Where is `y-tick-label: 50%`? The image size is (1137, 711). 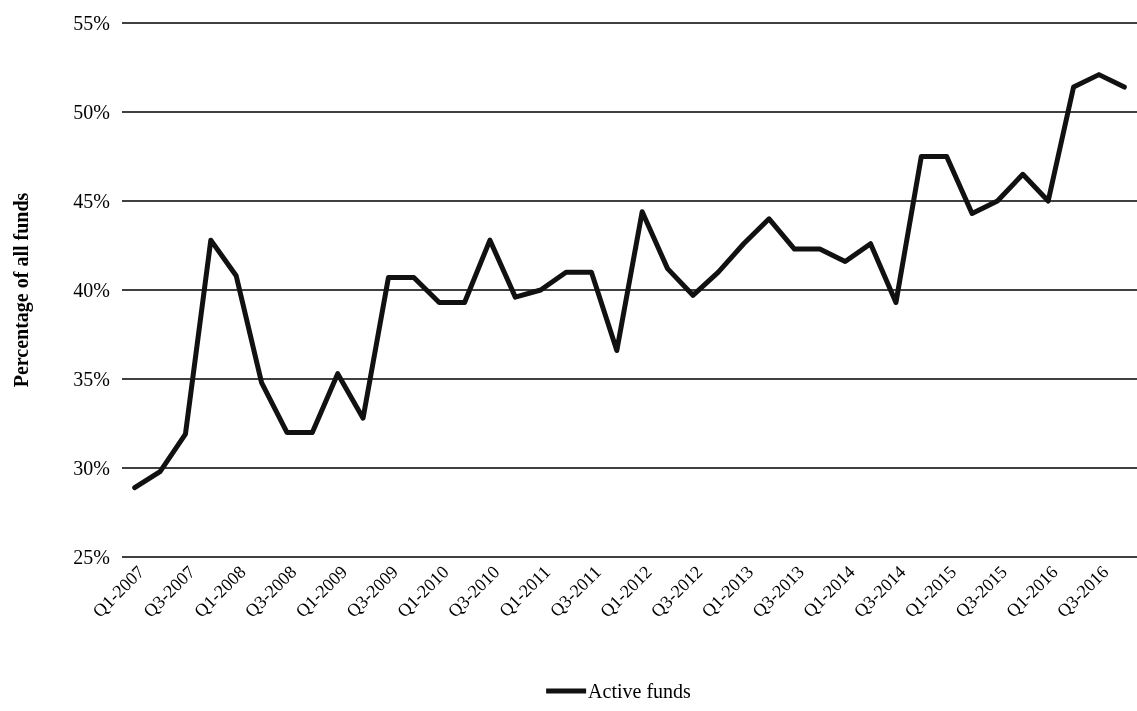
y-tick-label: 50% is located at coordinates (91, 111).